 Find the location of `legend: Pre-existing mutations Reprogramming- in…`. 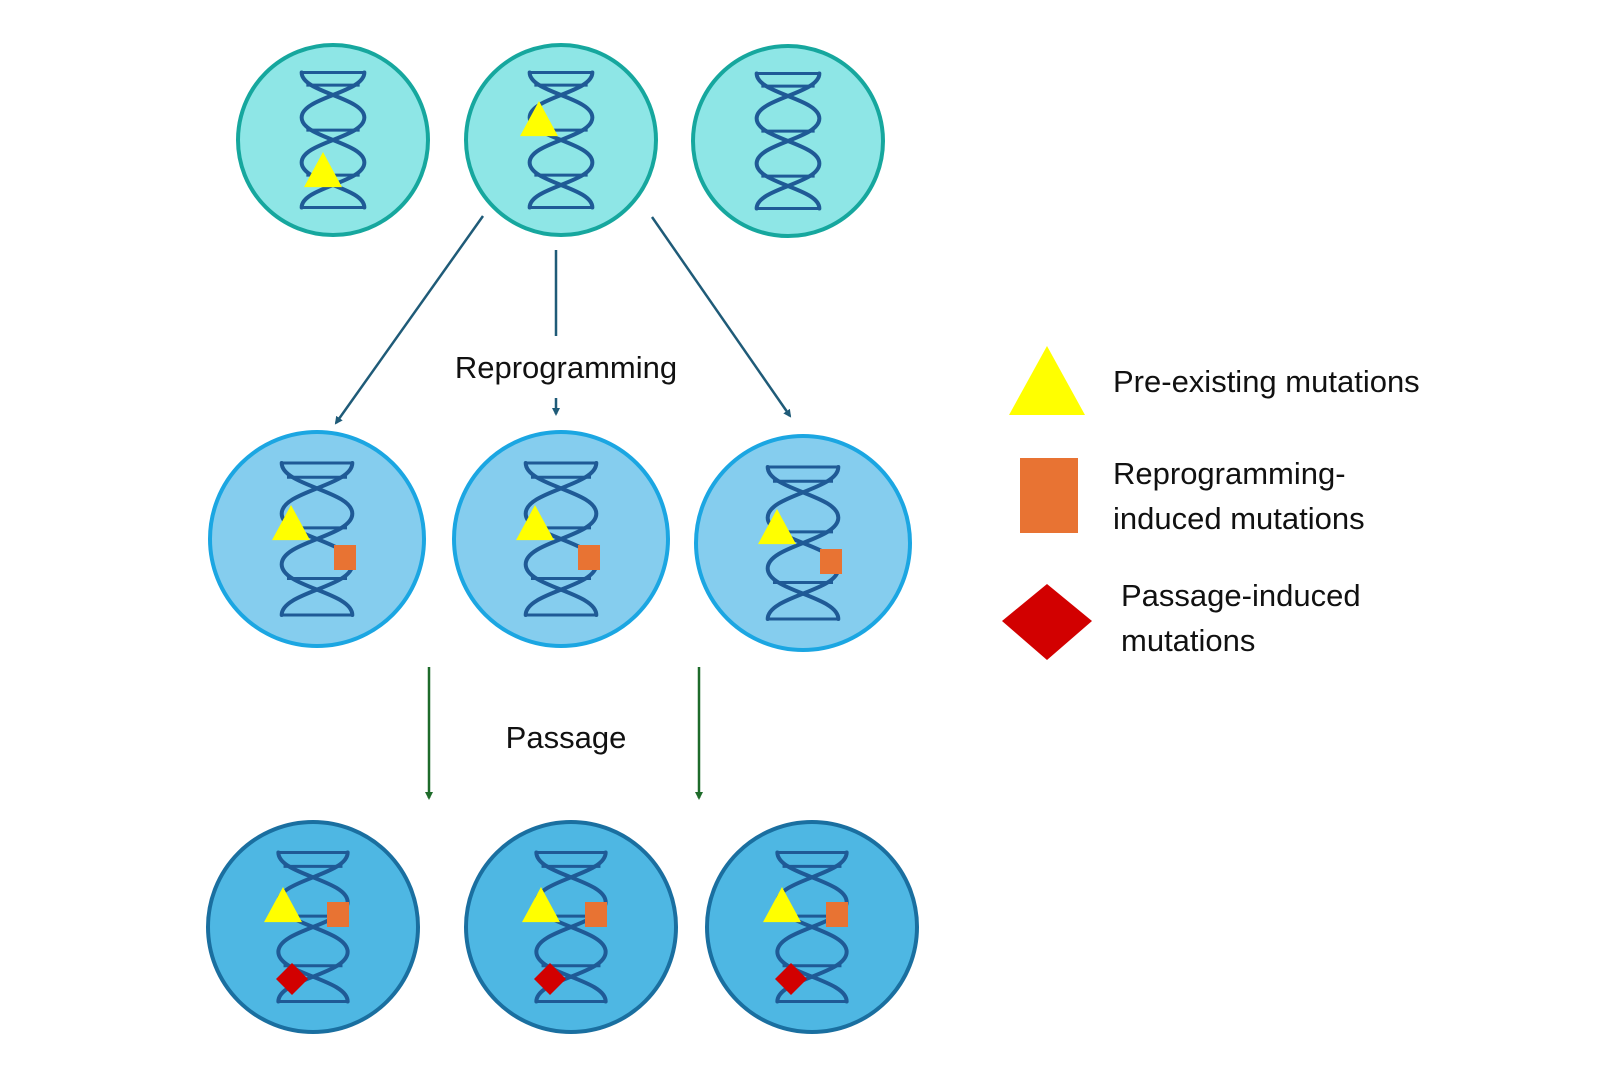

legend: Pre-existing mutations Reprogramming- in… is located at coordinates (1211, 503).